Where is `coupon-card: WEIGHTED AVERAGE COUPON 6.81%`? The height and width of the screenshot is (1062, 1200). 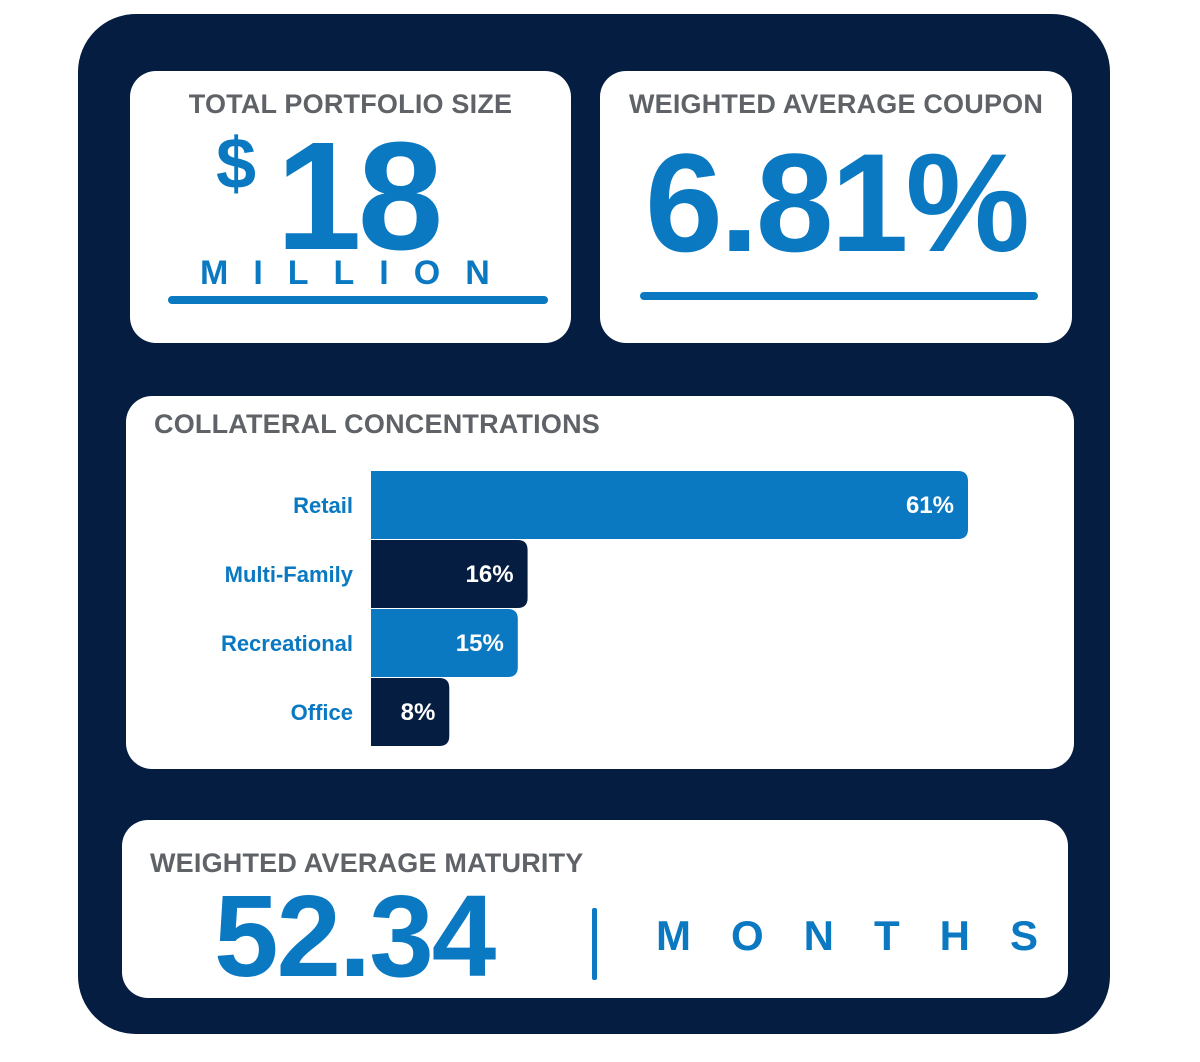
coupon-card: WEIGHTED AVERAGE COUPON 6.81% is located at coordinates (836, 207).